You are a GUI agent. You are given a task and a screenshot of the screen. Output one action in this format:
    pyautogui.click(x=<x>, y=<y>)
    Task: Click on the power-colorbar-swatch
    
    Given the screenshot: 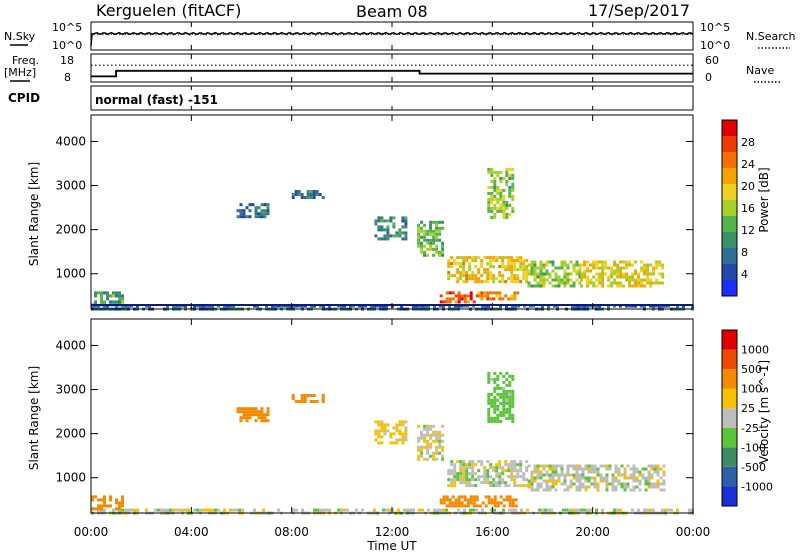 What is the action you would take?
    pyautogui.click(x=729, y=288)
    